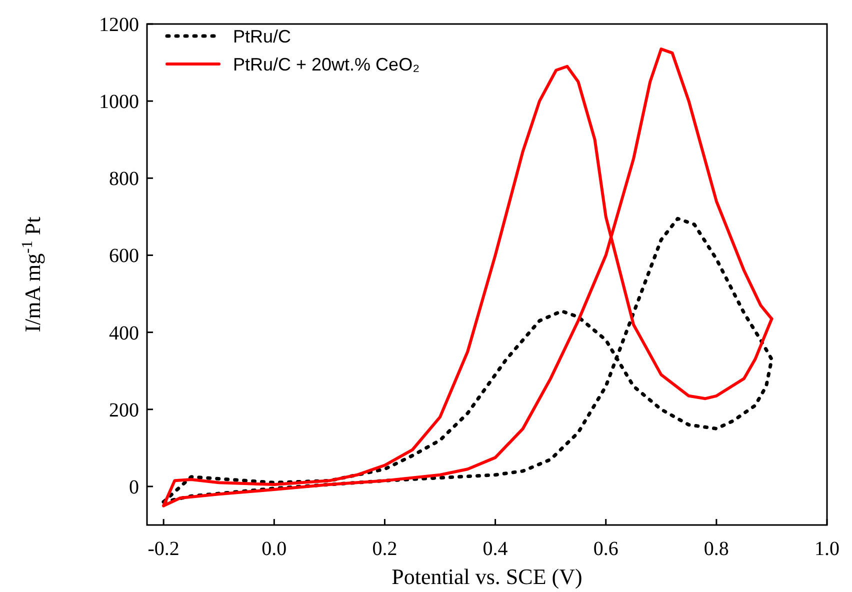  I want to click on x-tick-label: -0.2, so click(164, 549).